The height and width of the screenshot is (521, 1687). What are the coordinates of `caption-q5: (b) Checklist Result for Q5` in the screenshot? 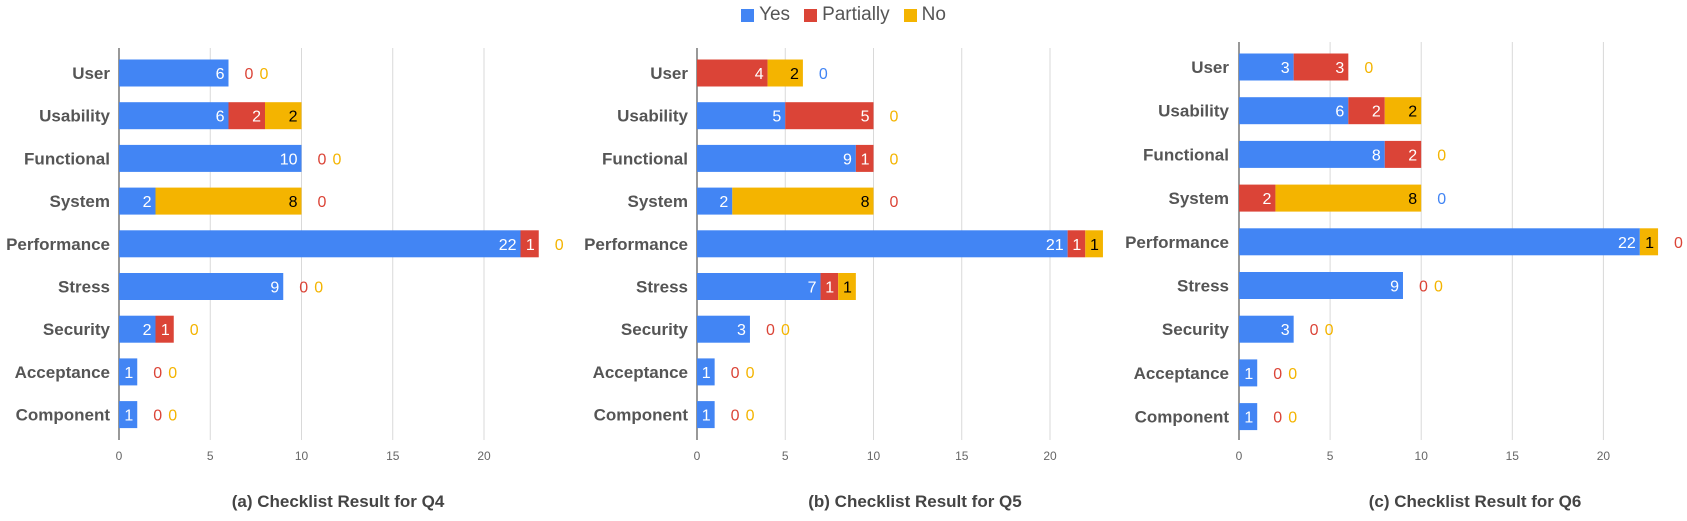 It's located at (915, 501).